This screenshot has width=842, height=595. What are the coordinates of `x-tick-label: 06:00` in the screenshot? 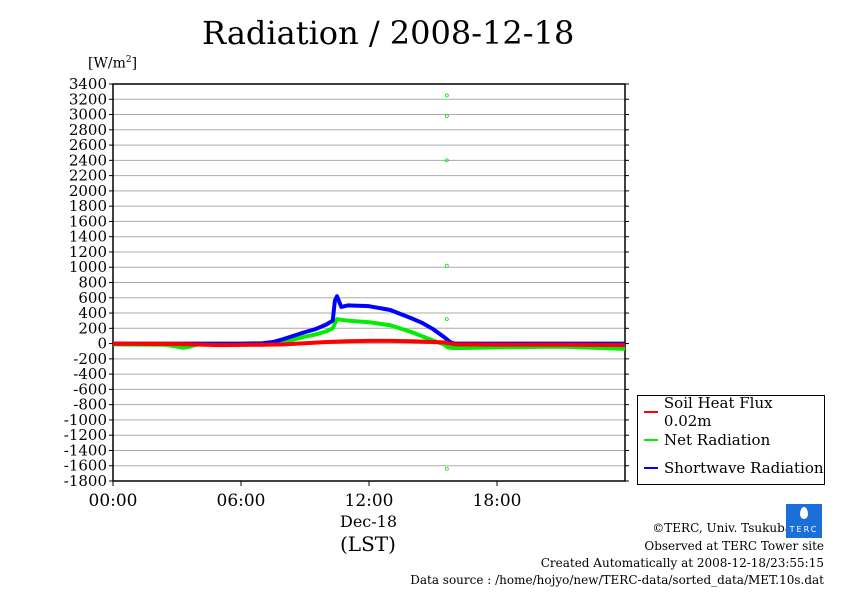 It's located at (241, 501).